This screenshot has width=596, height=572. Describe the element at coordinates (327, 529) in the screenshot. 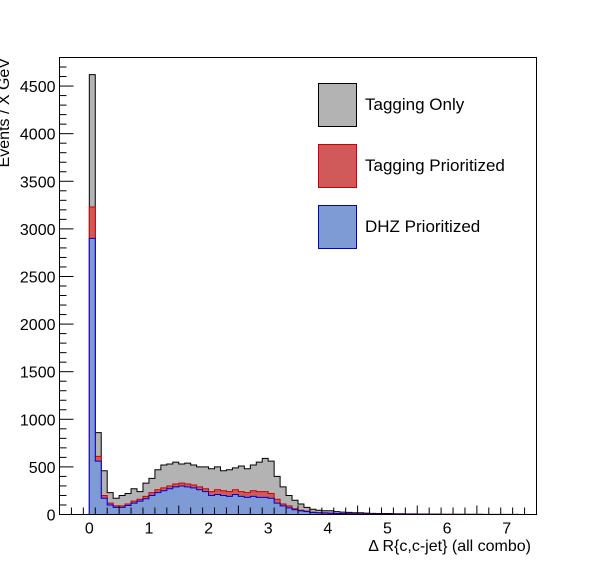

I see `x-tick-label: 4` at that location.